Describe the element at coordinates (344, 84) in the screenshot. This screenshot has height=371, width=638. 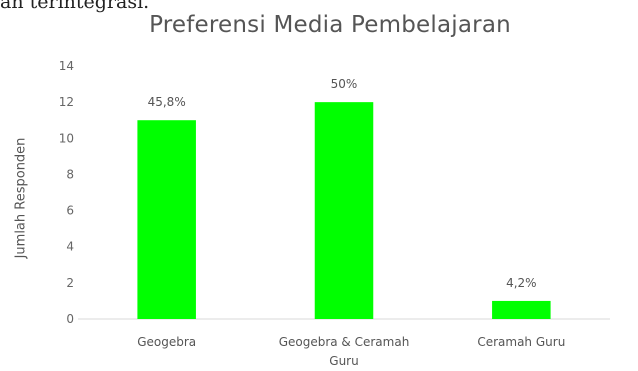
I see `data-label: 50%` at that location.